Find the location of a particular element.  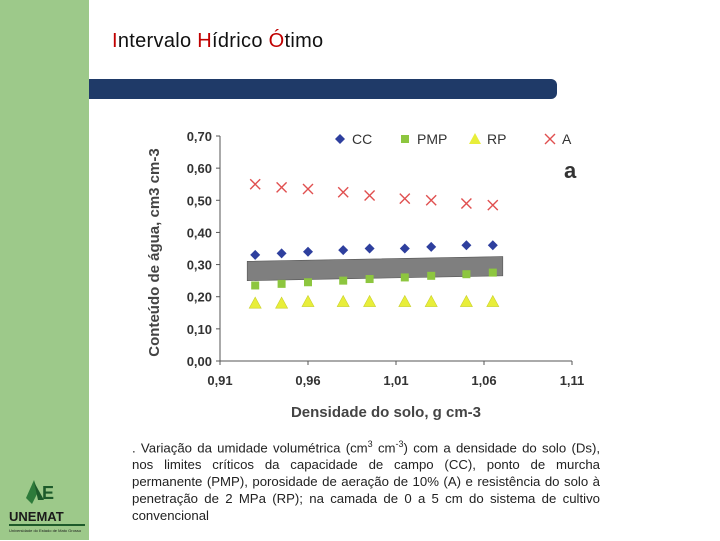

logo-monogram: E is located at coordinates (48, 493).